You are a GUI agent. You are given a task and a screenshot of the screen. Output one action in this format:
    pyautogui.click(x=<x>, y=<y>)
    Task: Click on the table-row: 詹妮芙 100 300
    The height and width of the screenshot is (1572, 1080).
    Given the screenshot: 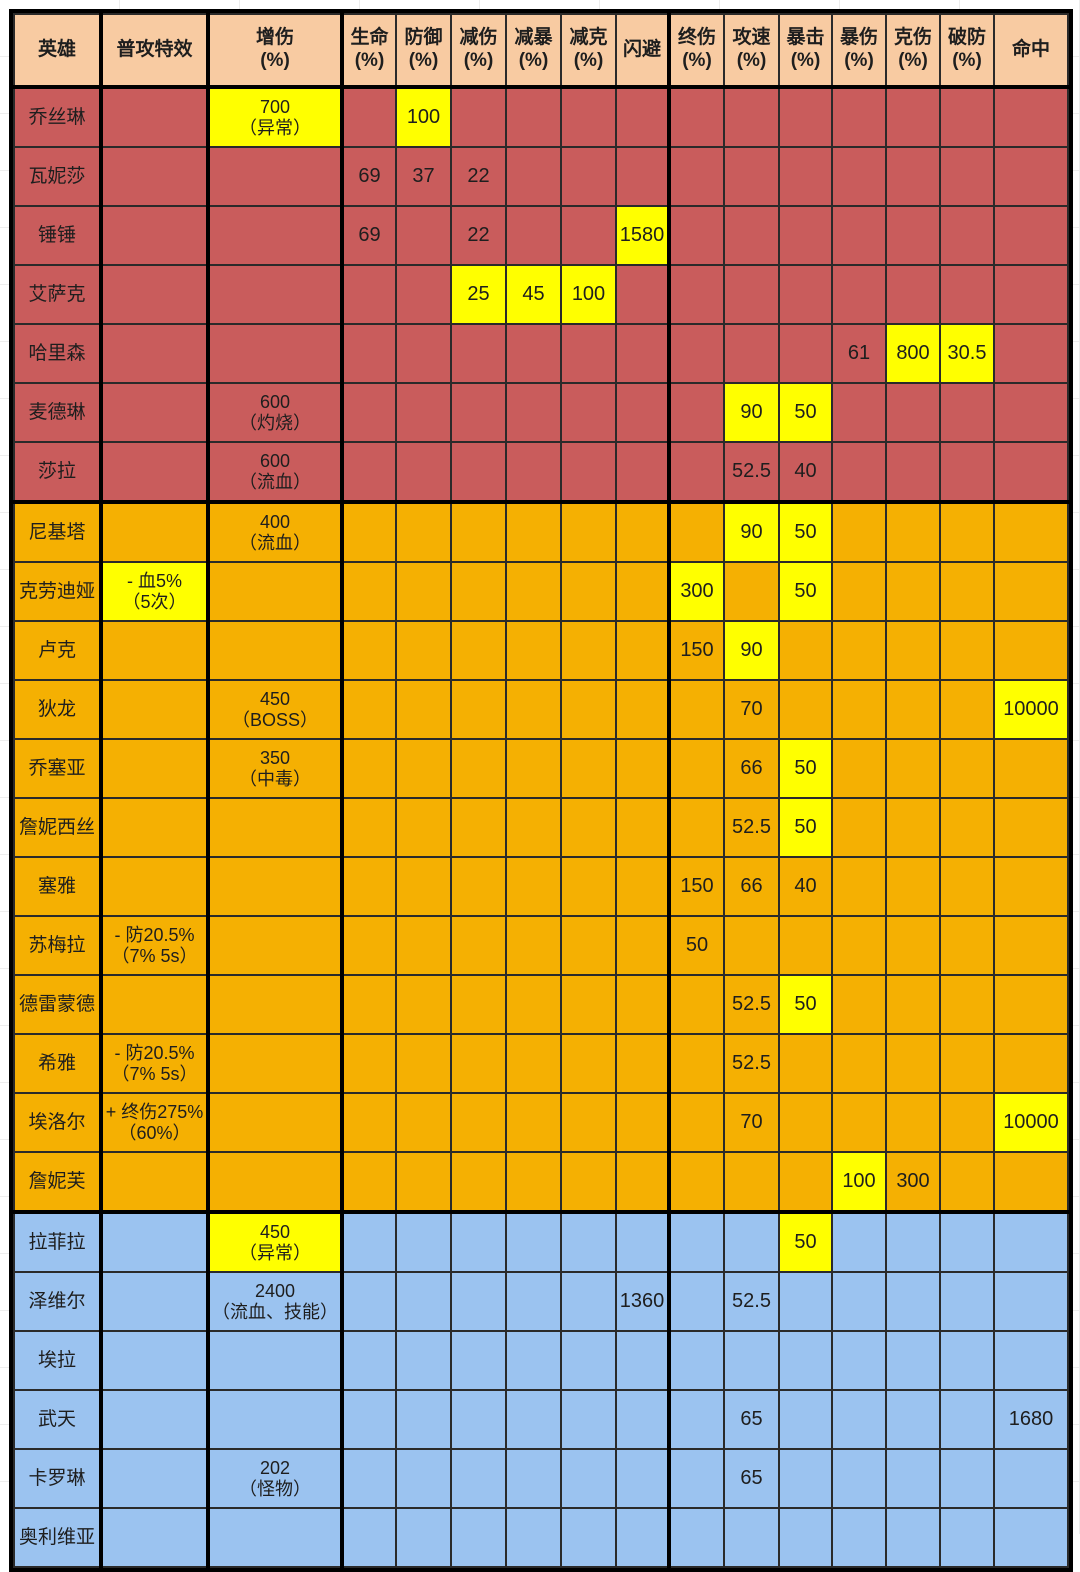 What is the action you would take?
    pyautogui.click(x=541, y=1182)
    